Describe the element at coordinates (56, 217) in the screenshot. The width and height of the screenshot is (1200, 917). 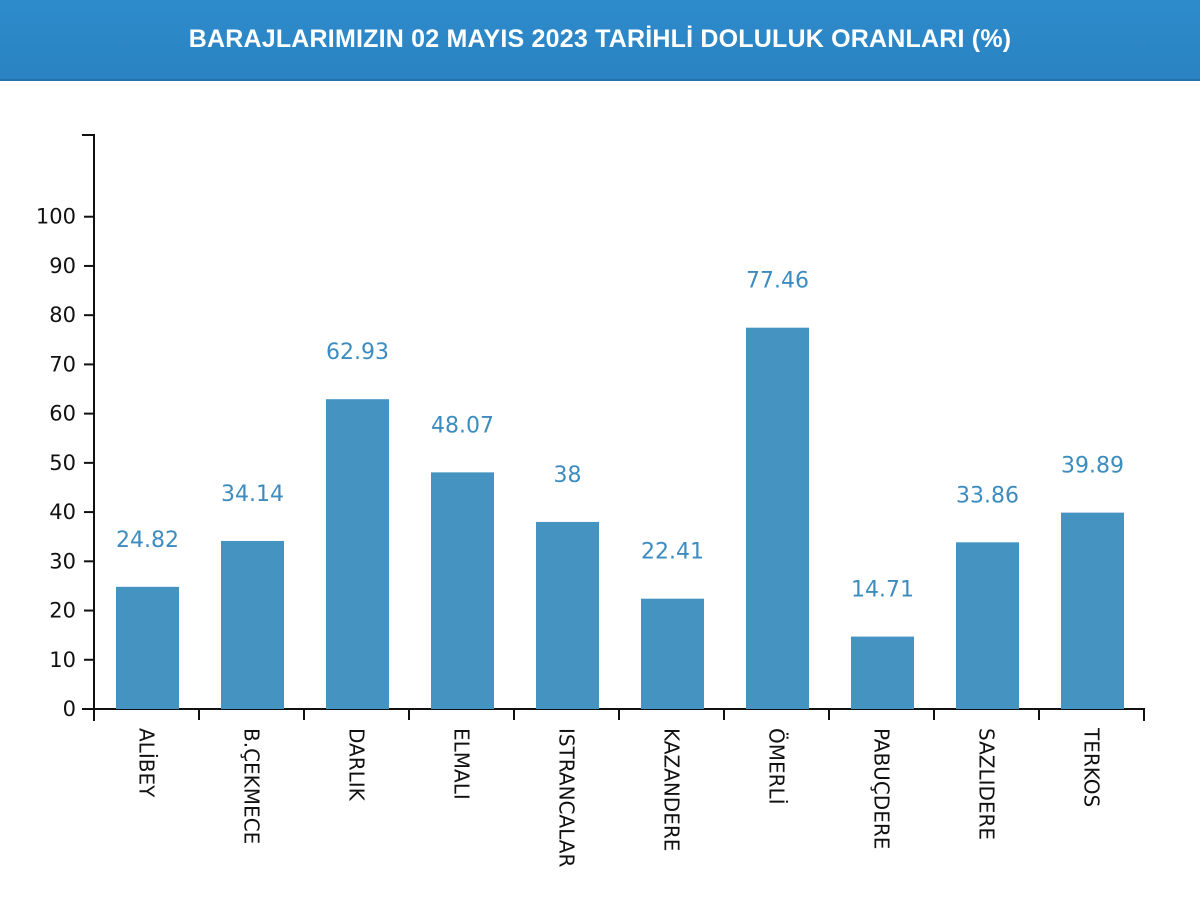
I see `y-tick-label: 100` at that location.